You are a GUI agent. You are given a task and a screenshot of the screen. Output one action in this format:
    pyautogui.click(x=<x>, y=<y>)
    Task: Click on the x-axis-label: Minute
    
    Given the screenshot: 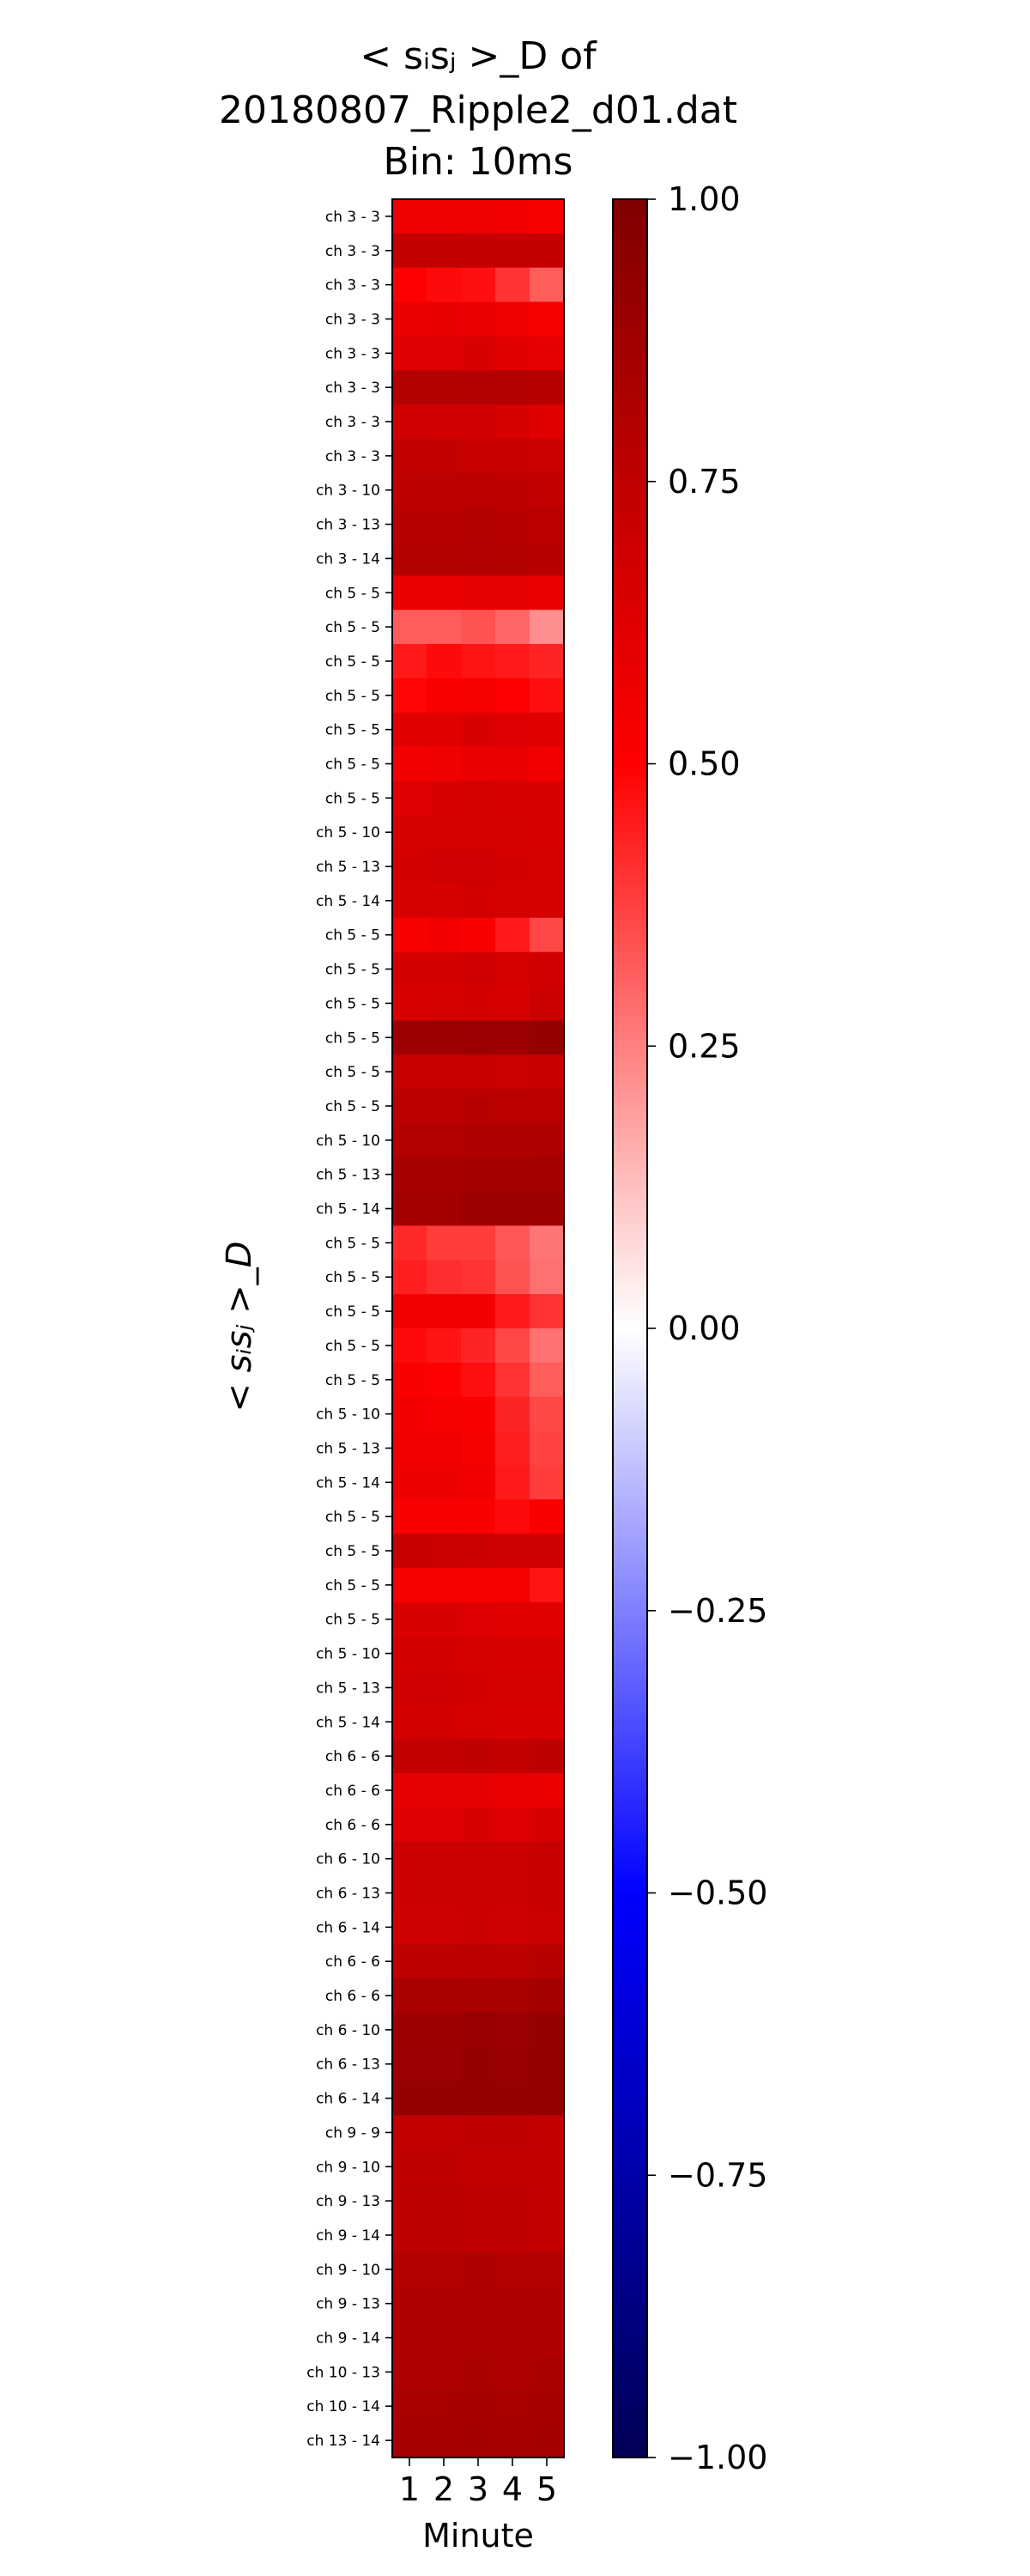 What is the action you would take?
    pyautogui.click(x=478, y=2536)
    